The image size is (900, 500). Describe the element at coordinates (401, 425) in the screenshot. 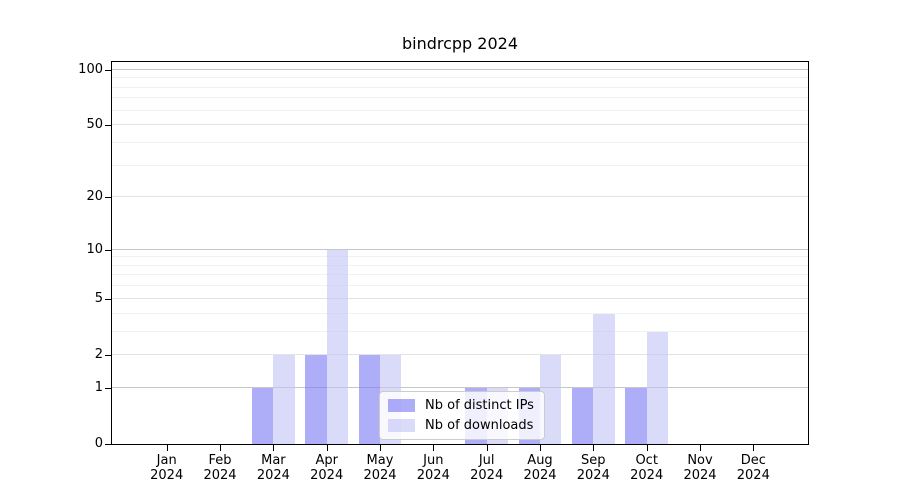

I see `legend-swatch-downloads` at that location.